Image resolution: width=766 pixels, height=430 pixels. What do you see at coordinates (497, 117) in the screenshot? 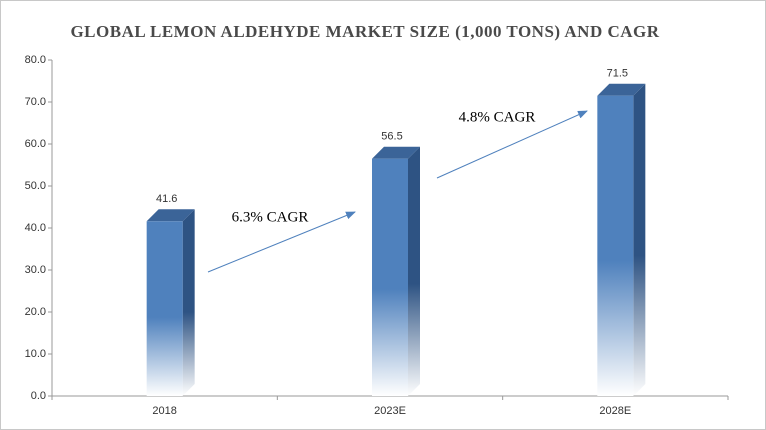
I see `annotation: 4.8% CAGR` at bounding box center [497, 117].